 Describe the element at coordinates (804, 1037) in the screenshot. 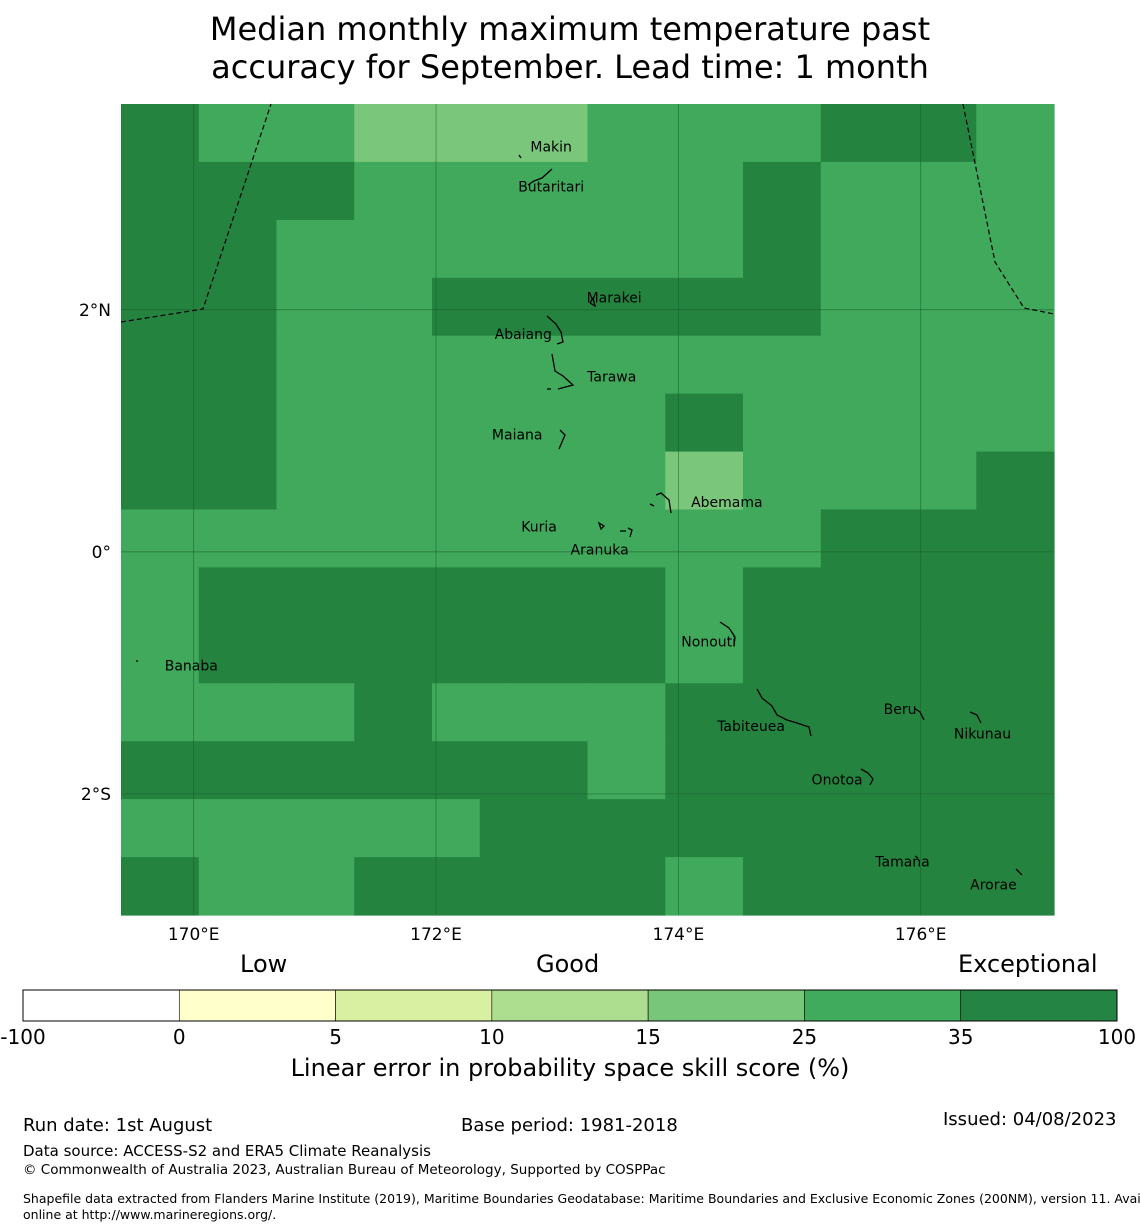

I see `colorbar-tick-label: 25` at that location.